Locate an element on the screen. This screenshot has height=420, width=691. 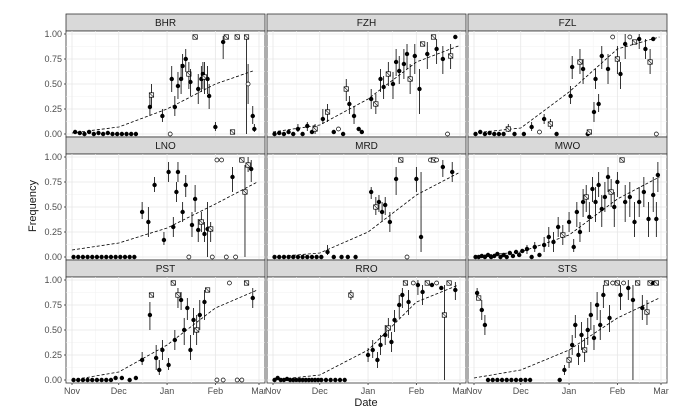
y-tick-label: 1.00 is located at coordinates (53, 34).